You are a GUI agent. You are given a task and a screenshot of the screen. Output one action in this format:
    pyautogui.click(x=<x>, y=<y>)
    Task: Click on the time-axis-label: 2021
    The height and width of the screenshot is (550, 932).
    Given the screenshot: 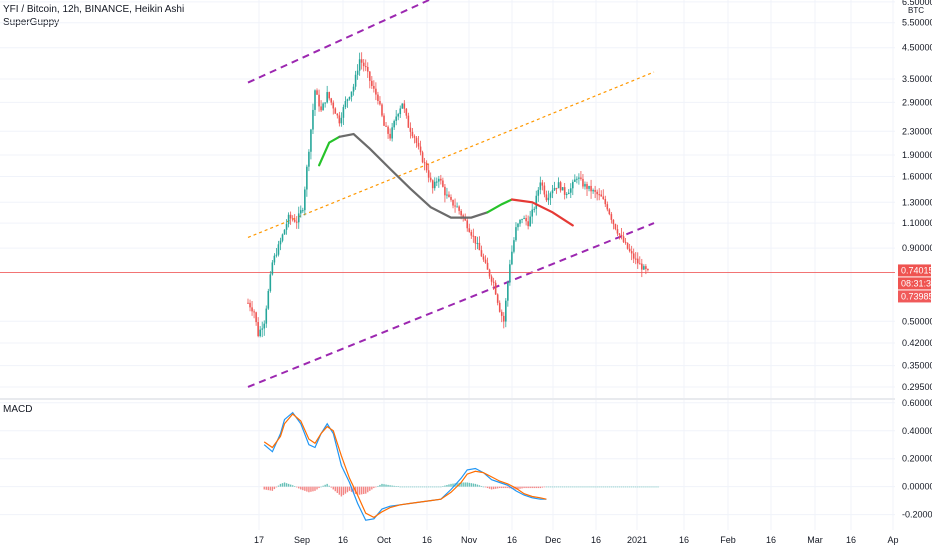 What is the action you would take?
    pyautogui.click(x=637, y=540)
    